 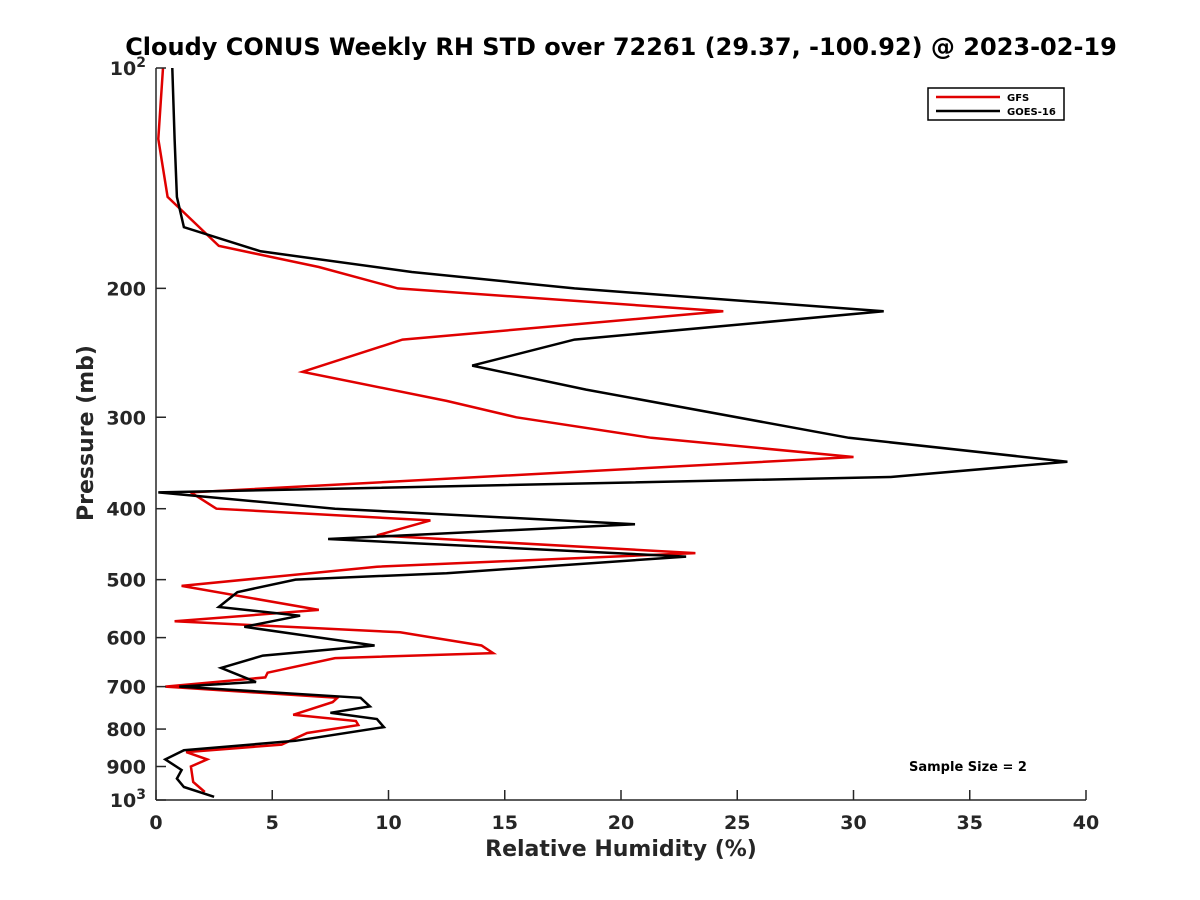 What do you see at coordinates (621, 849) in the screenshot?
I see `x-axis-label: Relative Humidity (%)` at bounding box center [621, 849].